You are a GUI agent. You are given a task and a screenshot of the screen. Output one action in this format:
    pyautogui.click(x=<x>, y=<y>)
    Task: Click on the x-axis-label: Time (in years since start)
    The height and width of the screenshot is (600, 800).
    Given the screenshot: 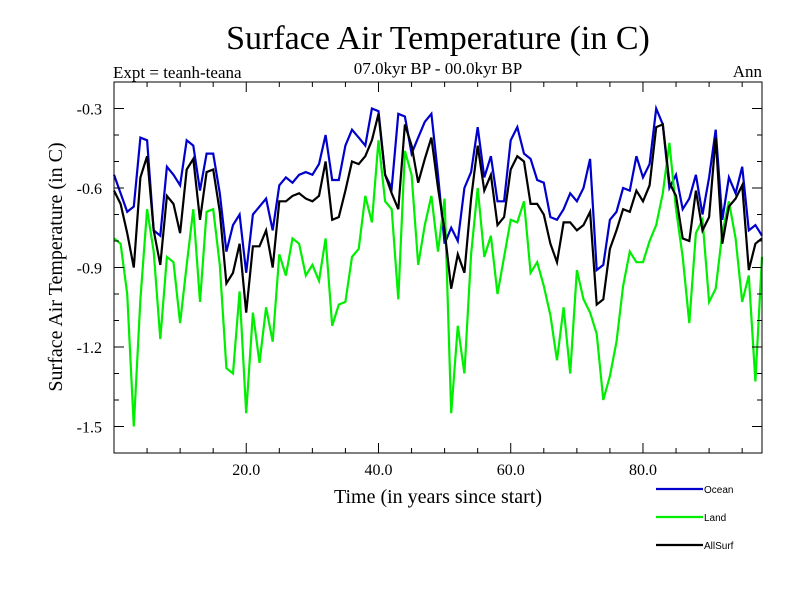 What is the action you would take?
    pyautogui.click(x=438, y=497)
    